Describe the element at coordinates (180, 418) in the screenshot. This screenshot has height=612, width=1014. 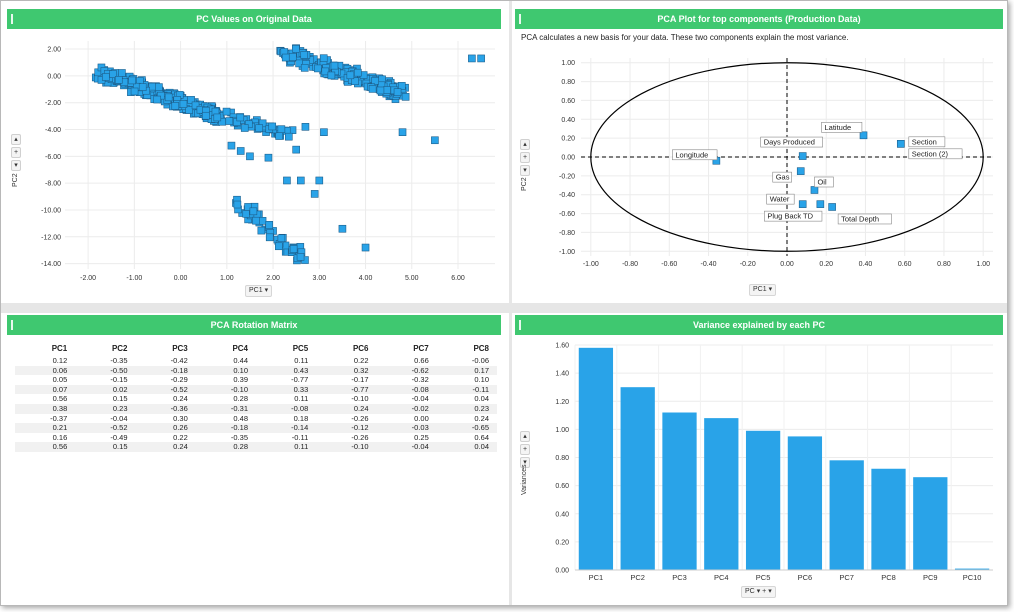
I see `table-cell: 0.30` at that location.